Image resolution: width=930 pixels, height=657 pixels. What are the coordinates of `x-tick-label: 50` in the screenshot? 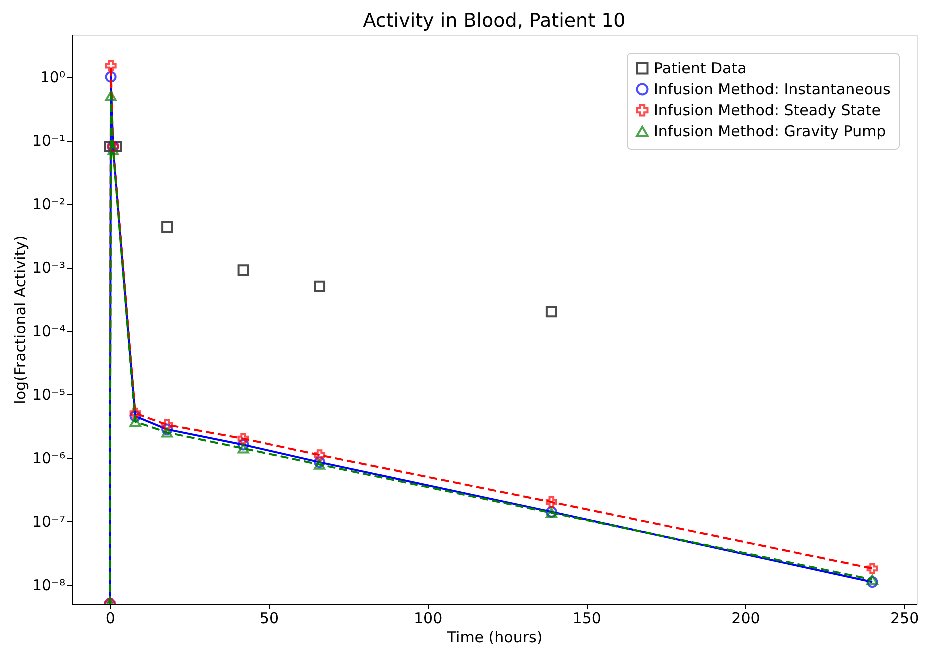 It's located at (269, 619).